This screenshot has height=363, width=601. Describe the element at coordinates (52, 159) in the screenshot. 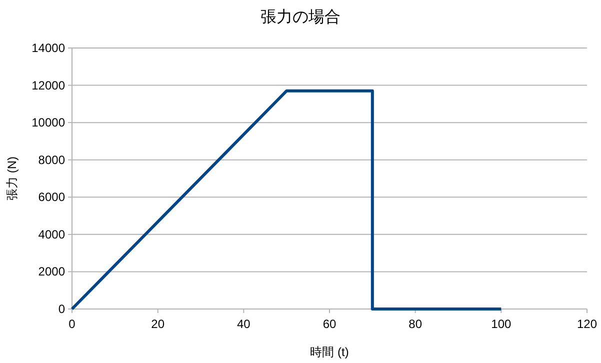

I see `y-tick-label: 8000` at that location.